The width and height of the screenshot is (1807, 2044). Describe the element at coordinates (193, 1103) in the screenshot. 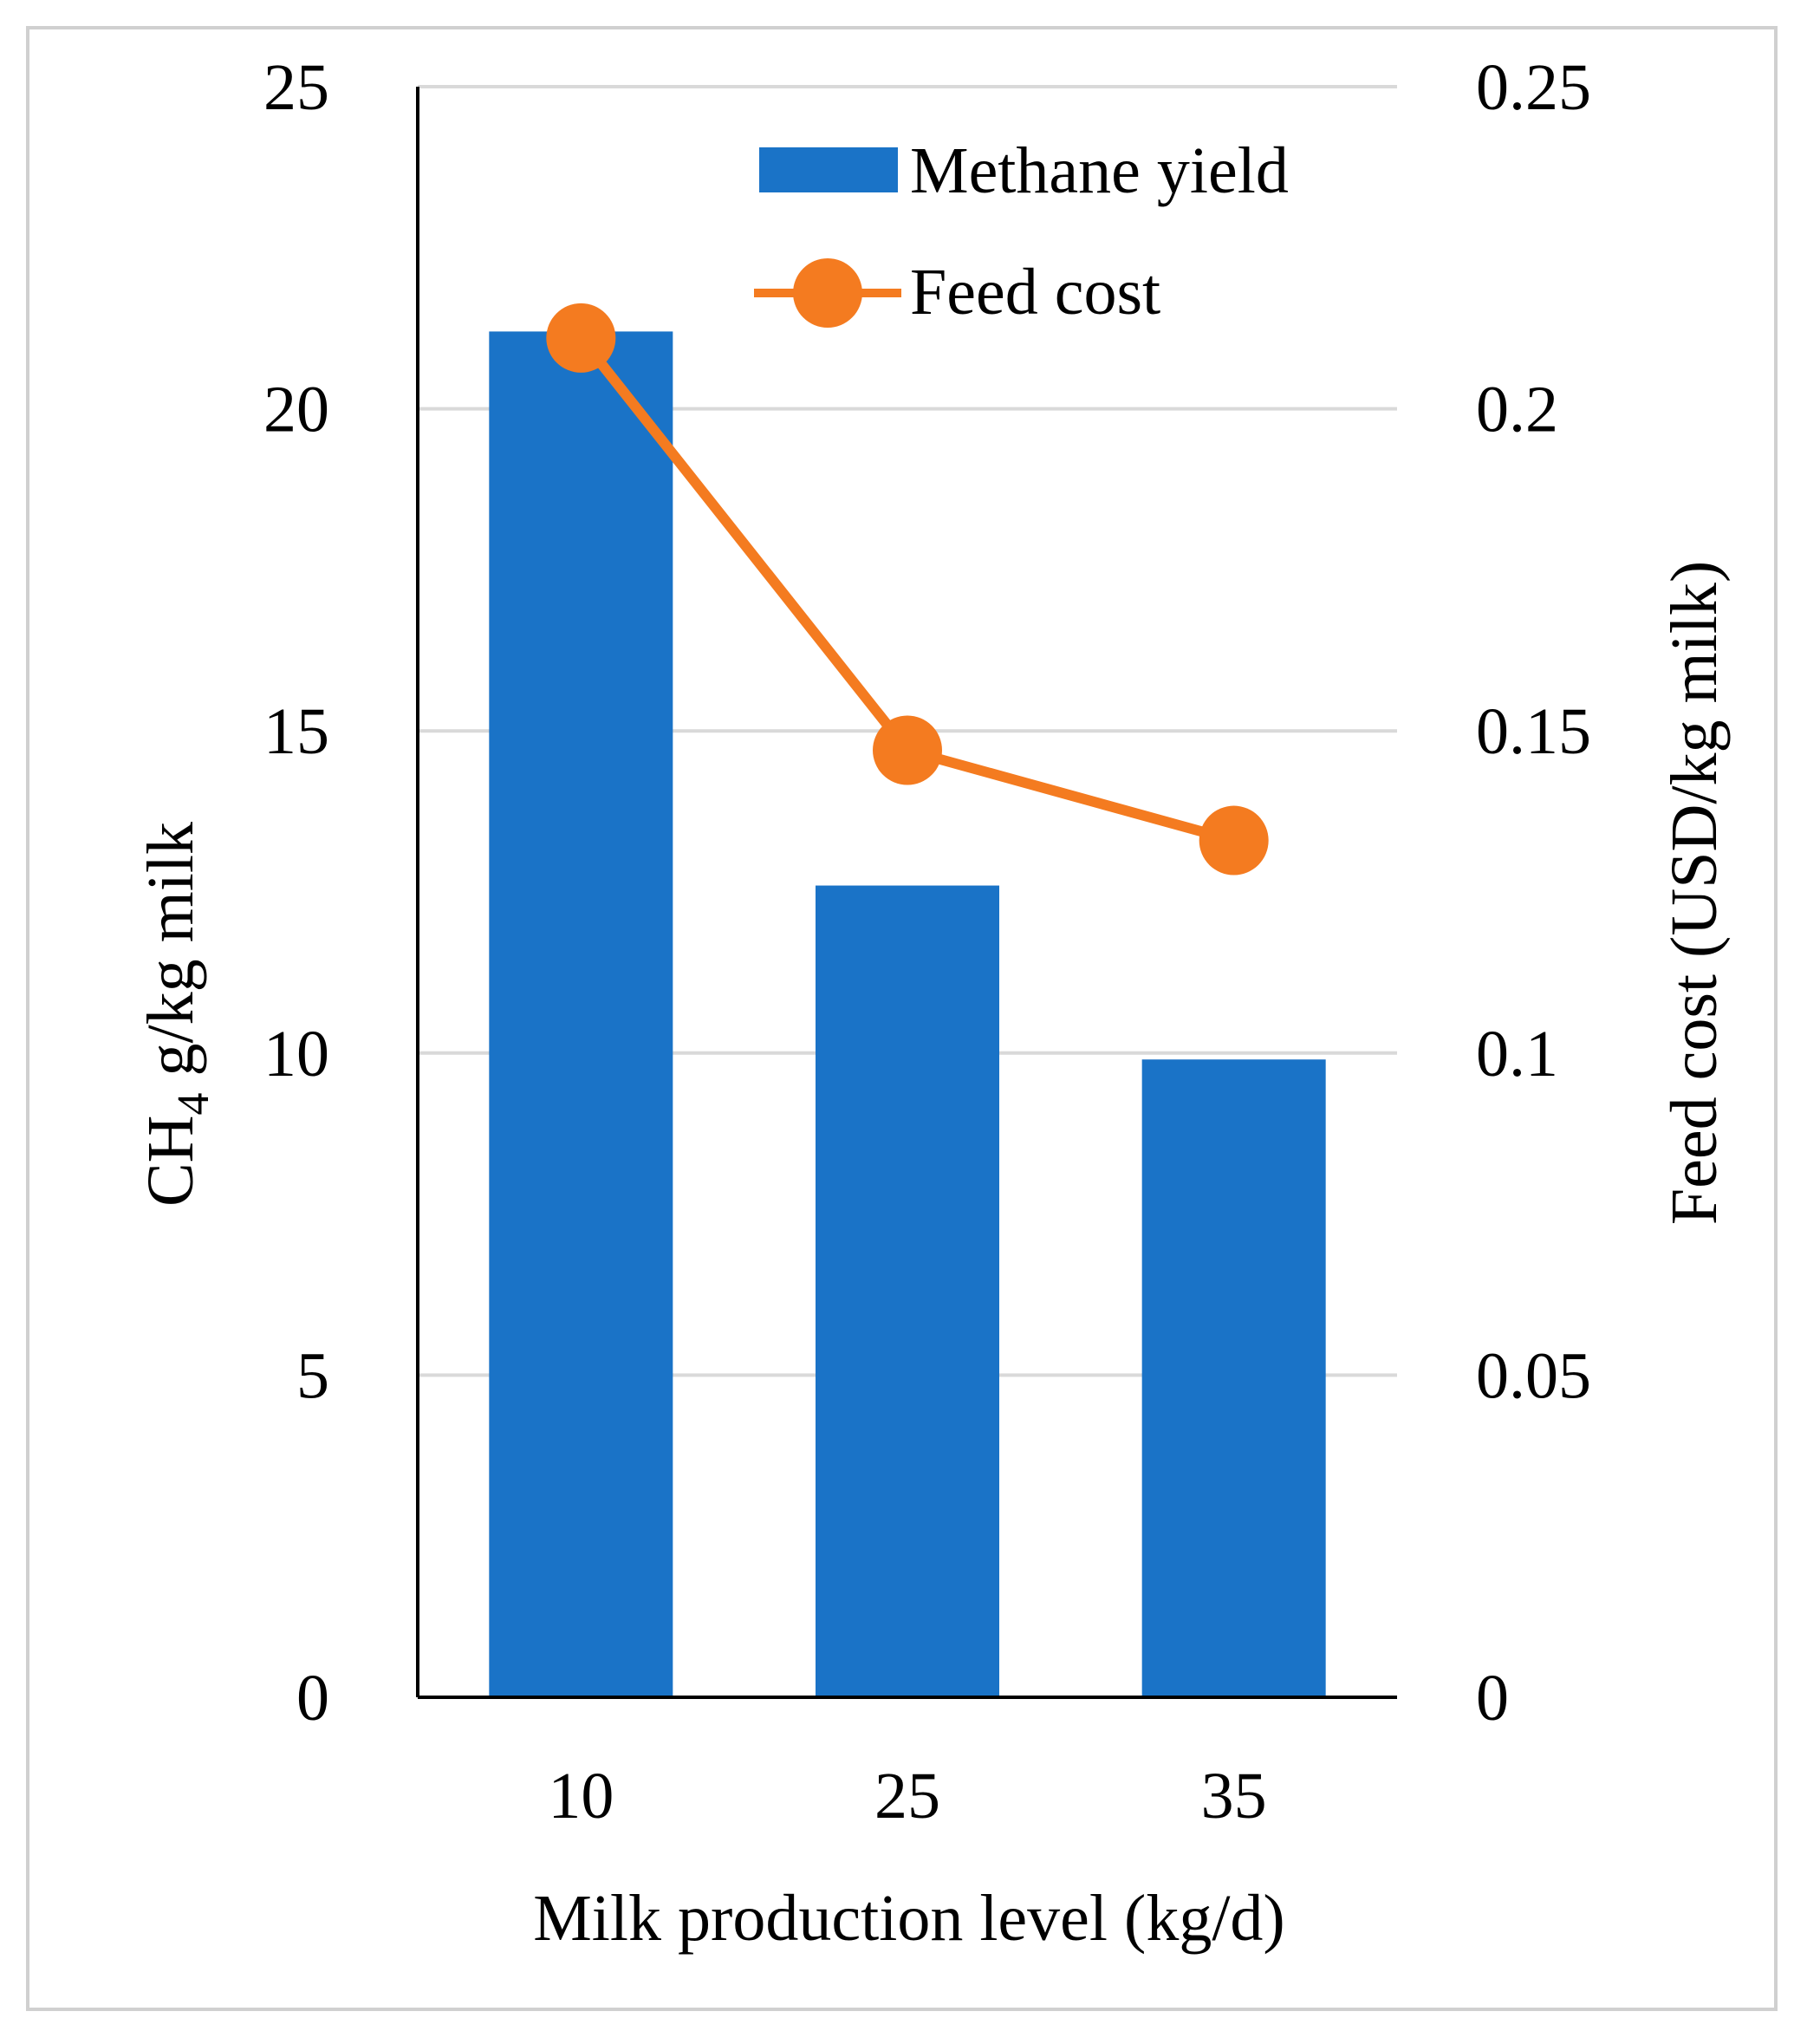

I see `y-axis-title-subscript: 4` at that location.